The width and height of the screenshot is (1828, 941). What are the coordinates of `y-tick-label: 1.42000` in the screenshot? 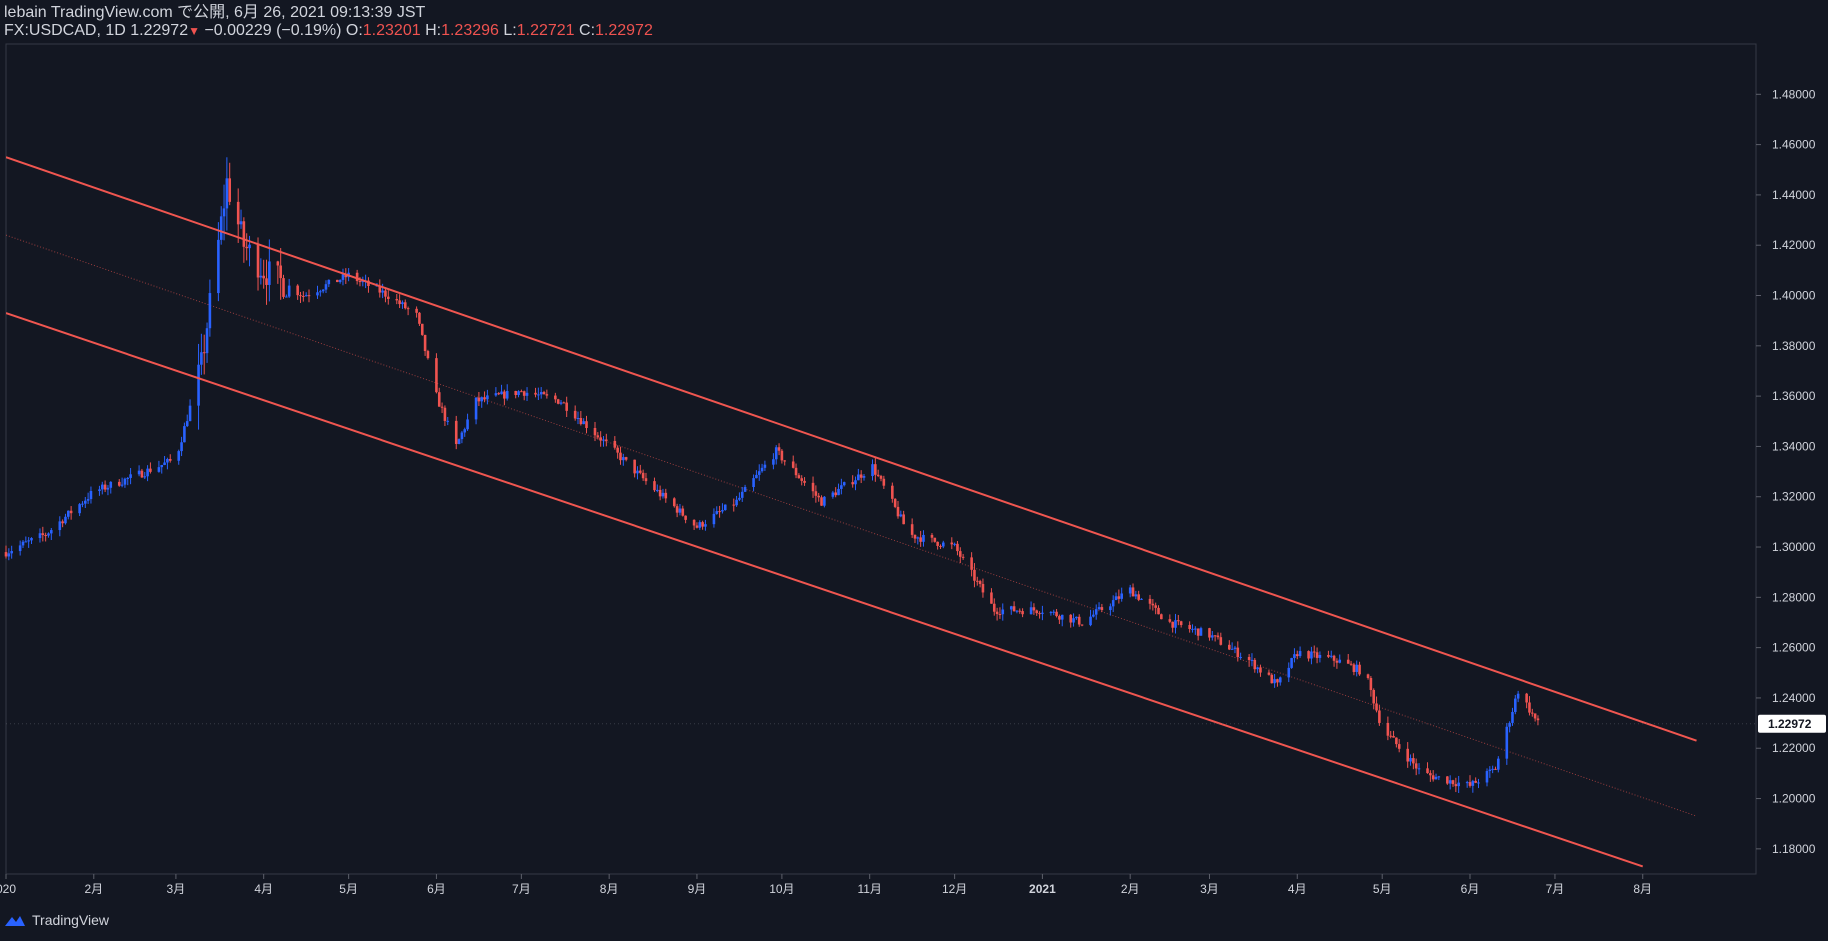 It's located at (1794, 245).